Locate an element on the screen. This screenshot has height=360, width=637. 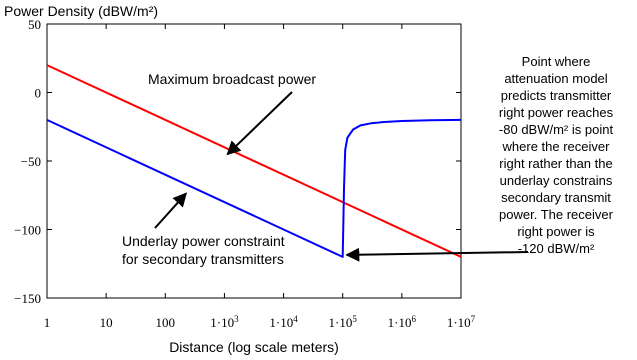
side-note-line: -80 dBW/m² is point is located at coordinates (556, 129).